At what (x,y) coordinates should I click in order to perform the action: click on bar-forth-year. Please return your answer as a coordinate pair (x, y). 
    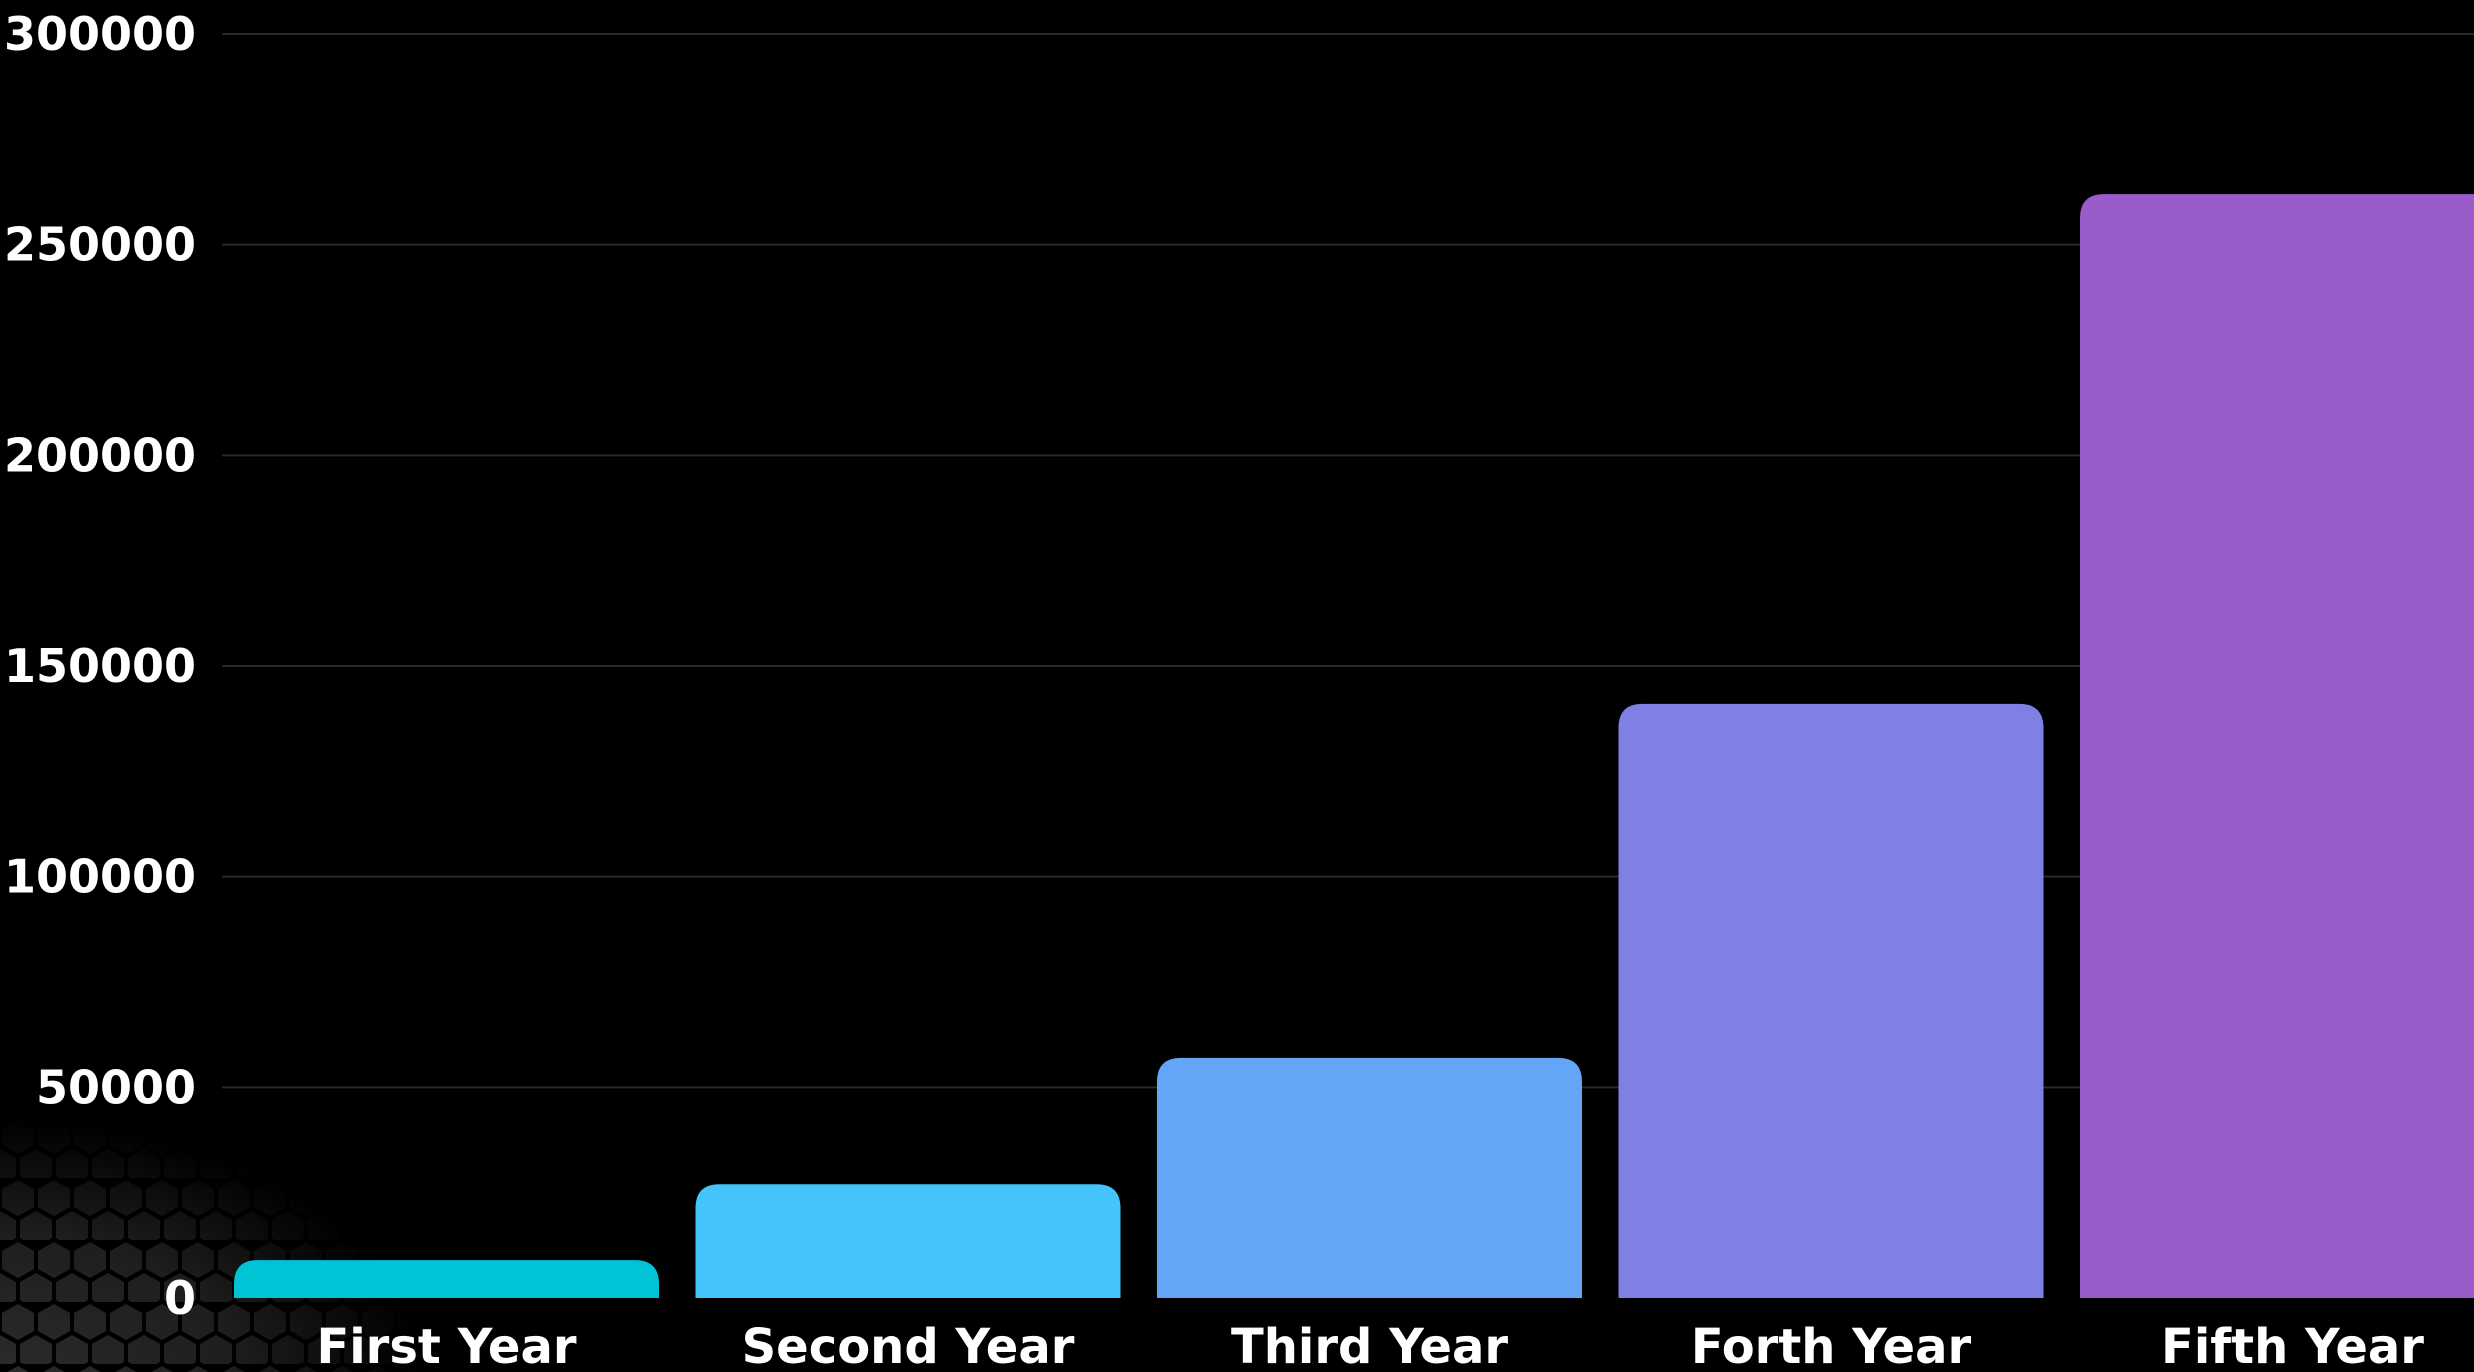
    Looking at the image, I should click on (1831, 1000).